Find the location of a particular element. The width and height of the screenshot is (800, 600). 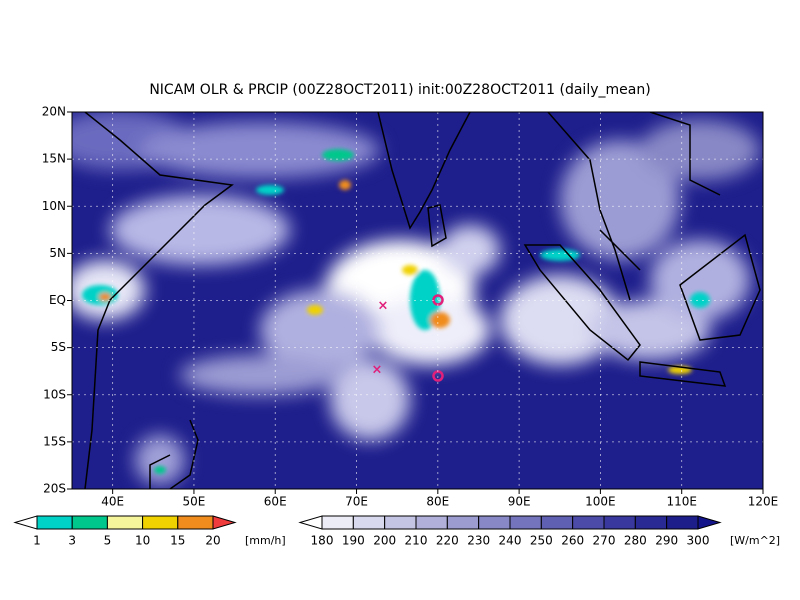

y-tick-label: EQ is located at coordinates (57, 300).